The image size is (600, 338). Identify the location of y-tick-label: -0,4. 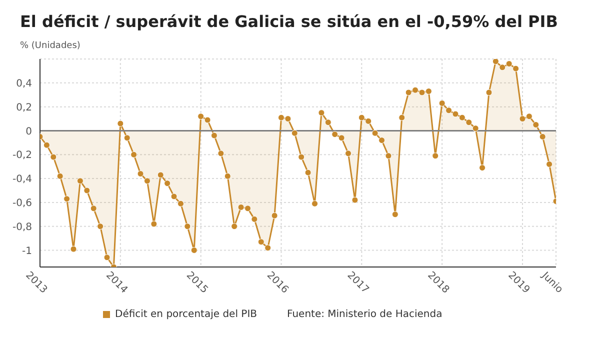
(22, 180).